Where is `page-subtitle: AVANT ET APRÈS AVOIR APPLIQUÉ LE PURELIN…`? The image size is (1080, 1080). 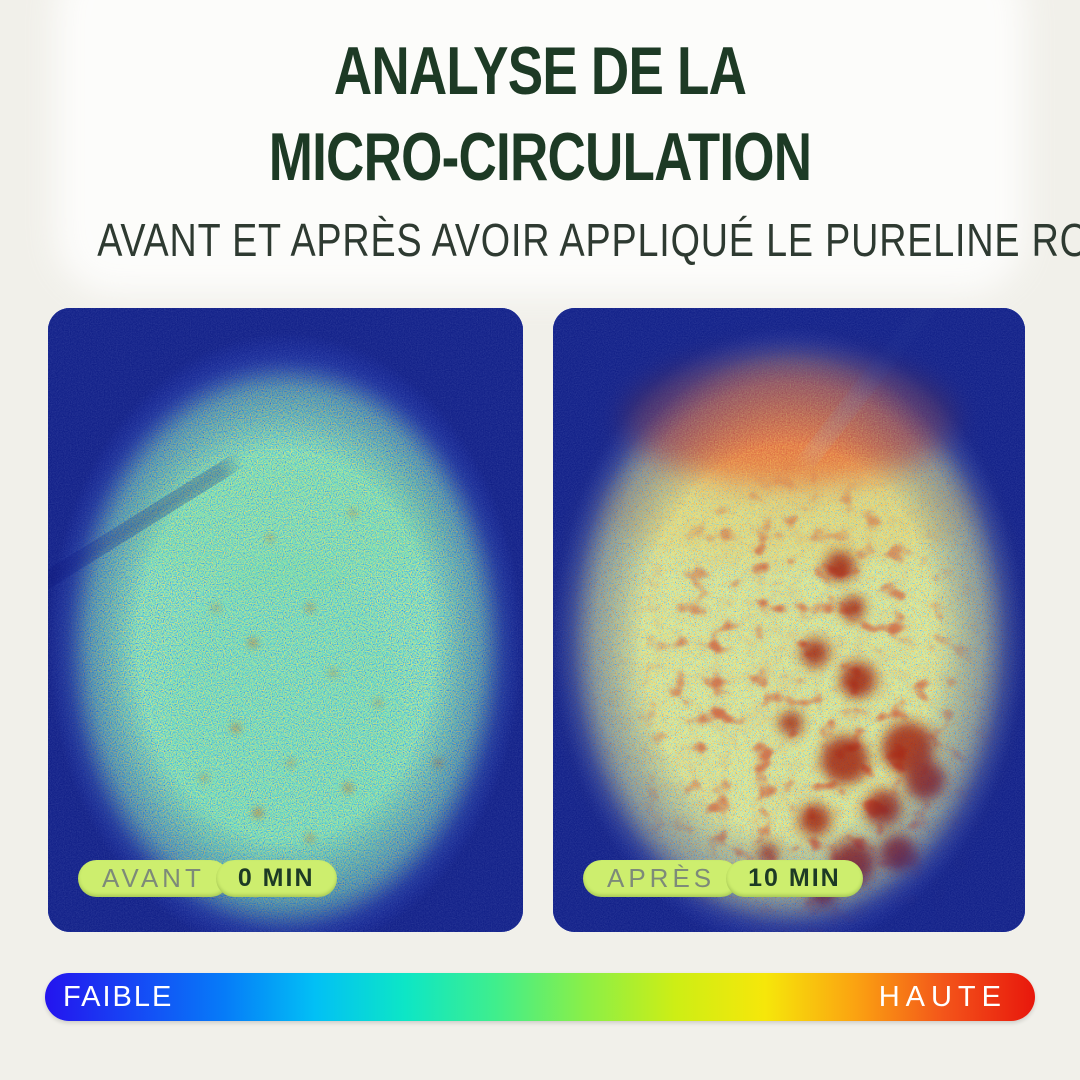
page-subtitle: AVANT ET APRÈS AVOIR APPLIQUÉ LE PURELIN… is located at coordinates (588, 240).